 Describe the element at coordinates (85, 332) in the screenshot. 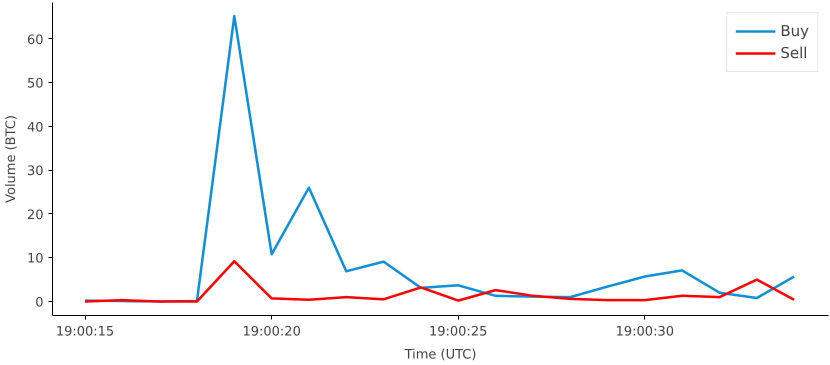

I see `x-tick-label: 19:00:15` at that location.